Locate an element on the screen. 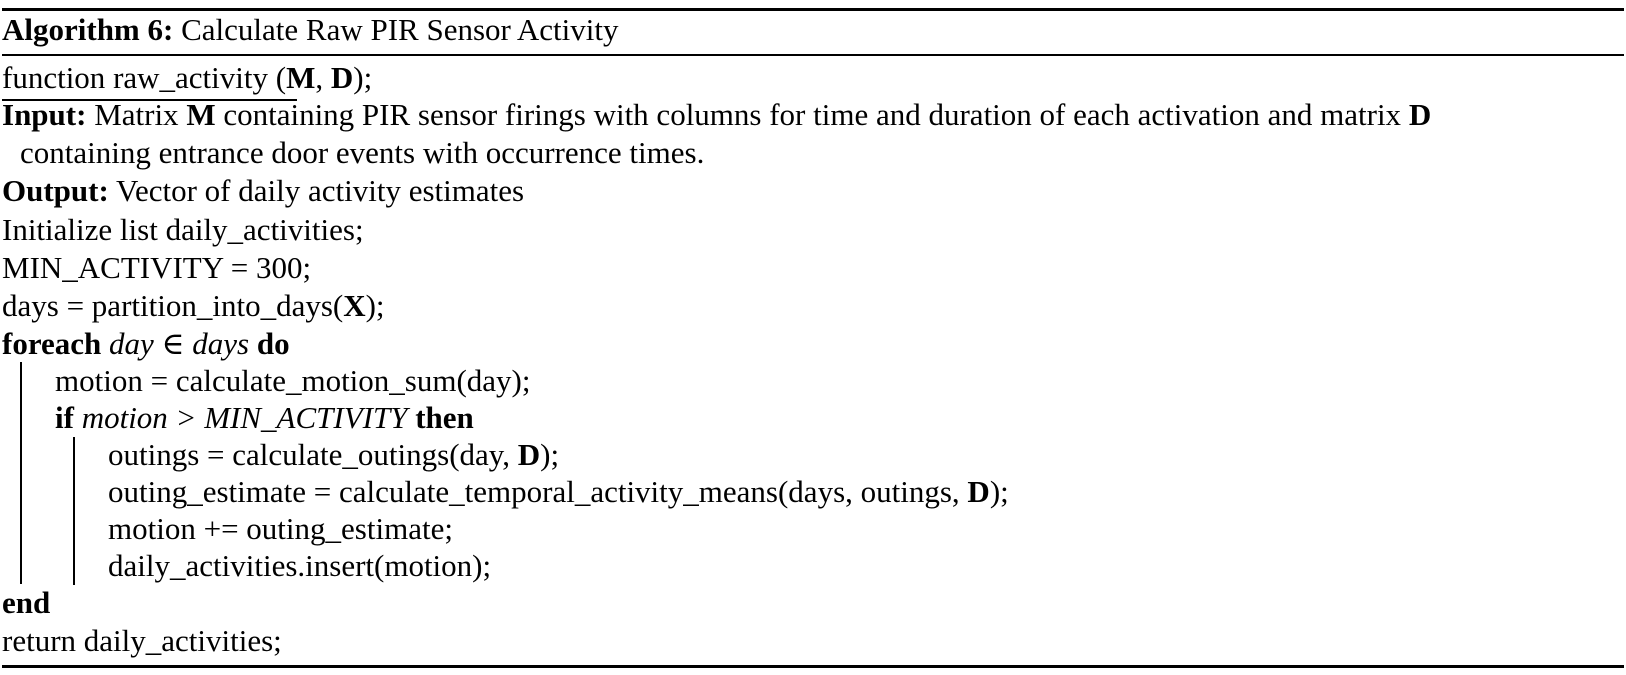  foreach-in: ∈ is located at coordinates (173, 343).